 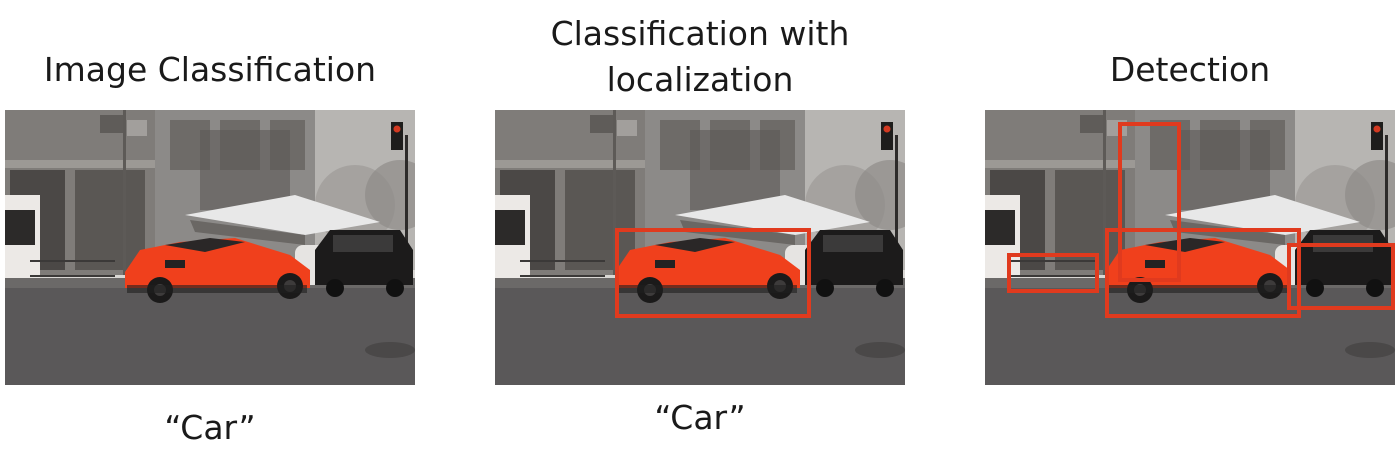 I want to click on detection-box-suv, so click(x=1341, y=276).